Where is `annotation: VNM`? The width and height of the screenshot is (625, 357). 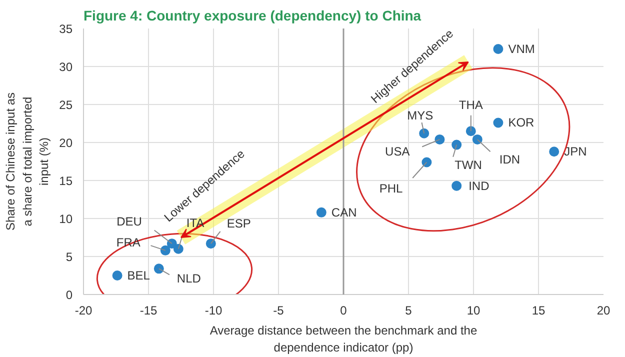
annotation: VNM is located at coordinates (521, 49).